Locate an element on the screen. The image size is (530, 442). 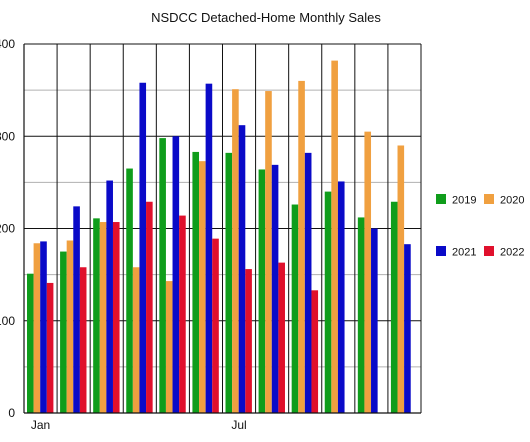
bar-2022-apr is located at coordinates (149, 307).